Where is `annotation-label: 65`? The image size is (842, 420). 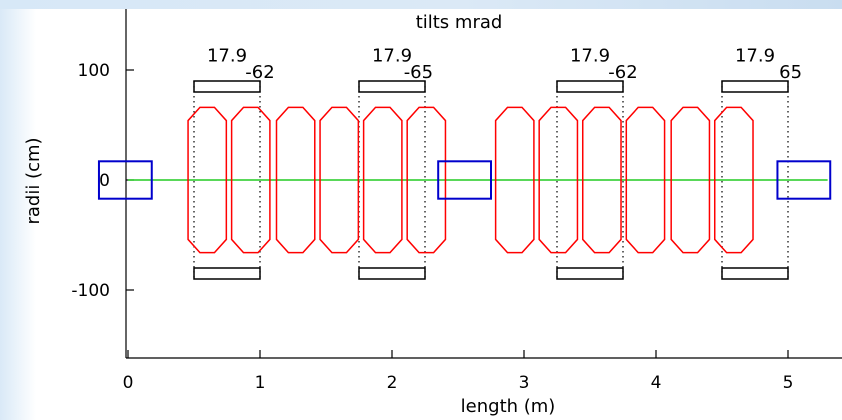 annotation-label: 65 is located at coordinates (790, 72).